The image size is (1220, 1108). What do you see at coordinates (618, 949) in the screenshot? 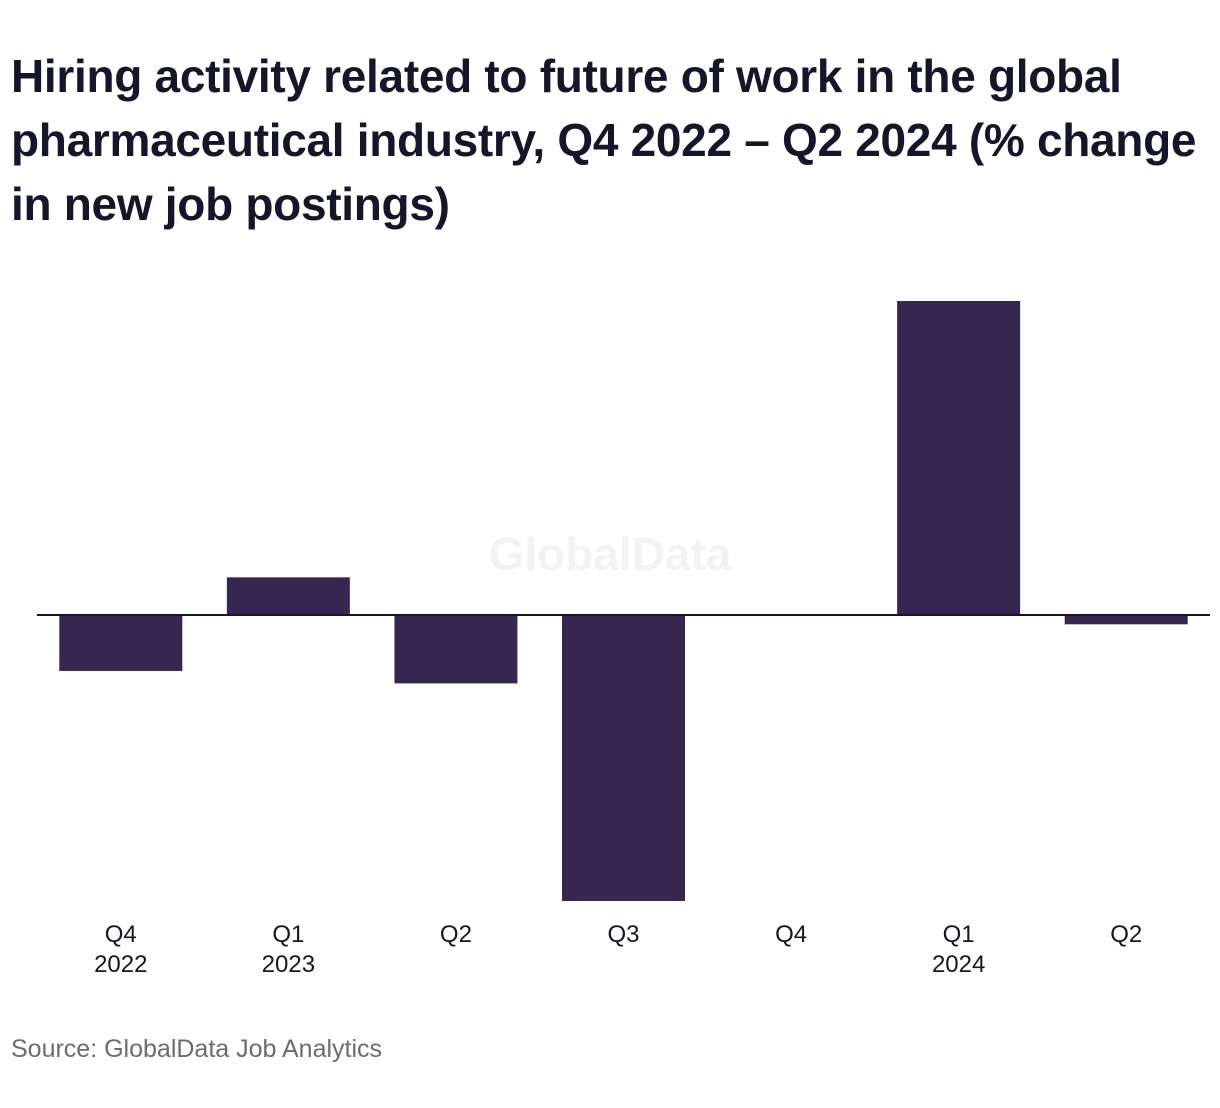
I see `x-axis-labels: Q4 2022 Q1 2023 Q2 Q3 Q4 Q1 2024 Q2` at bounding box center [618, 949].